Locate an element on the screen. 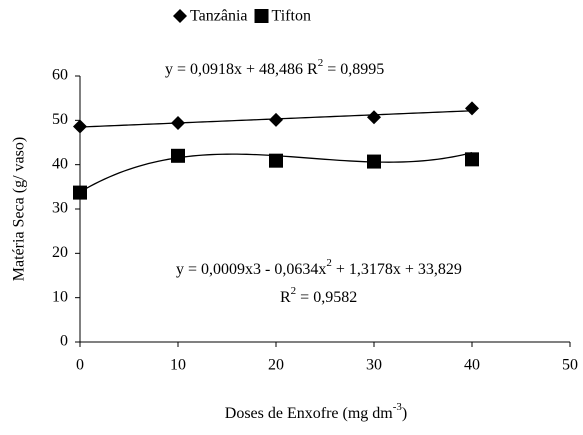  x-axis-label: Doses de Enxofre (mg dm-3) is located at coordinates (316, 411).